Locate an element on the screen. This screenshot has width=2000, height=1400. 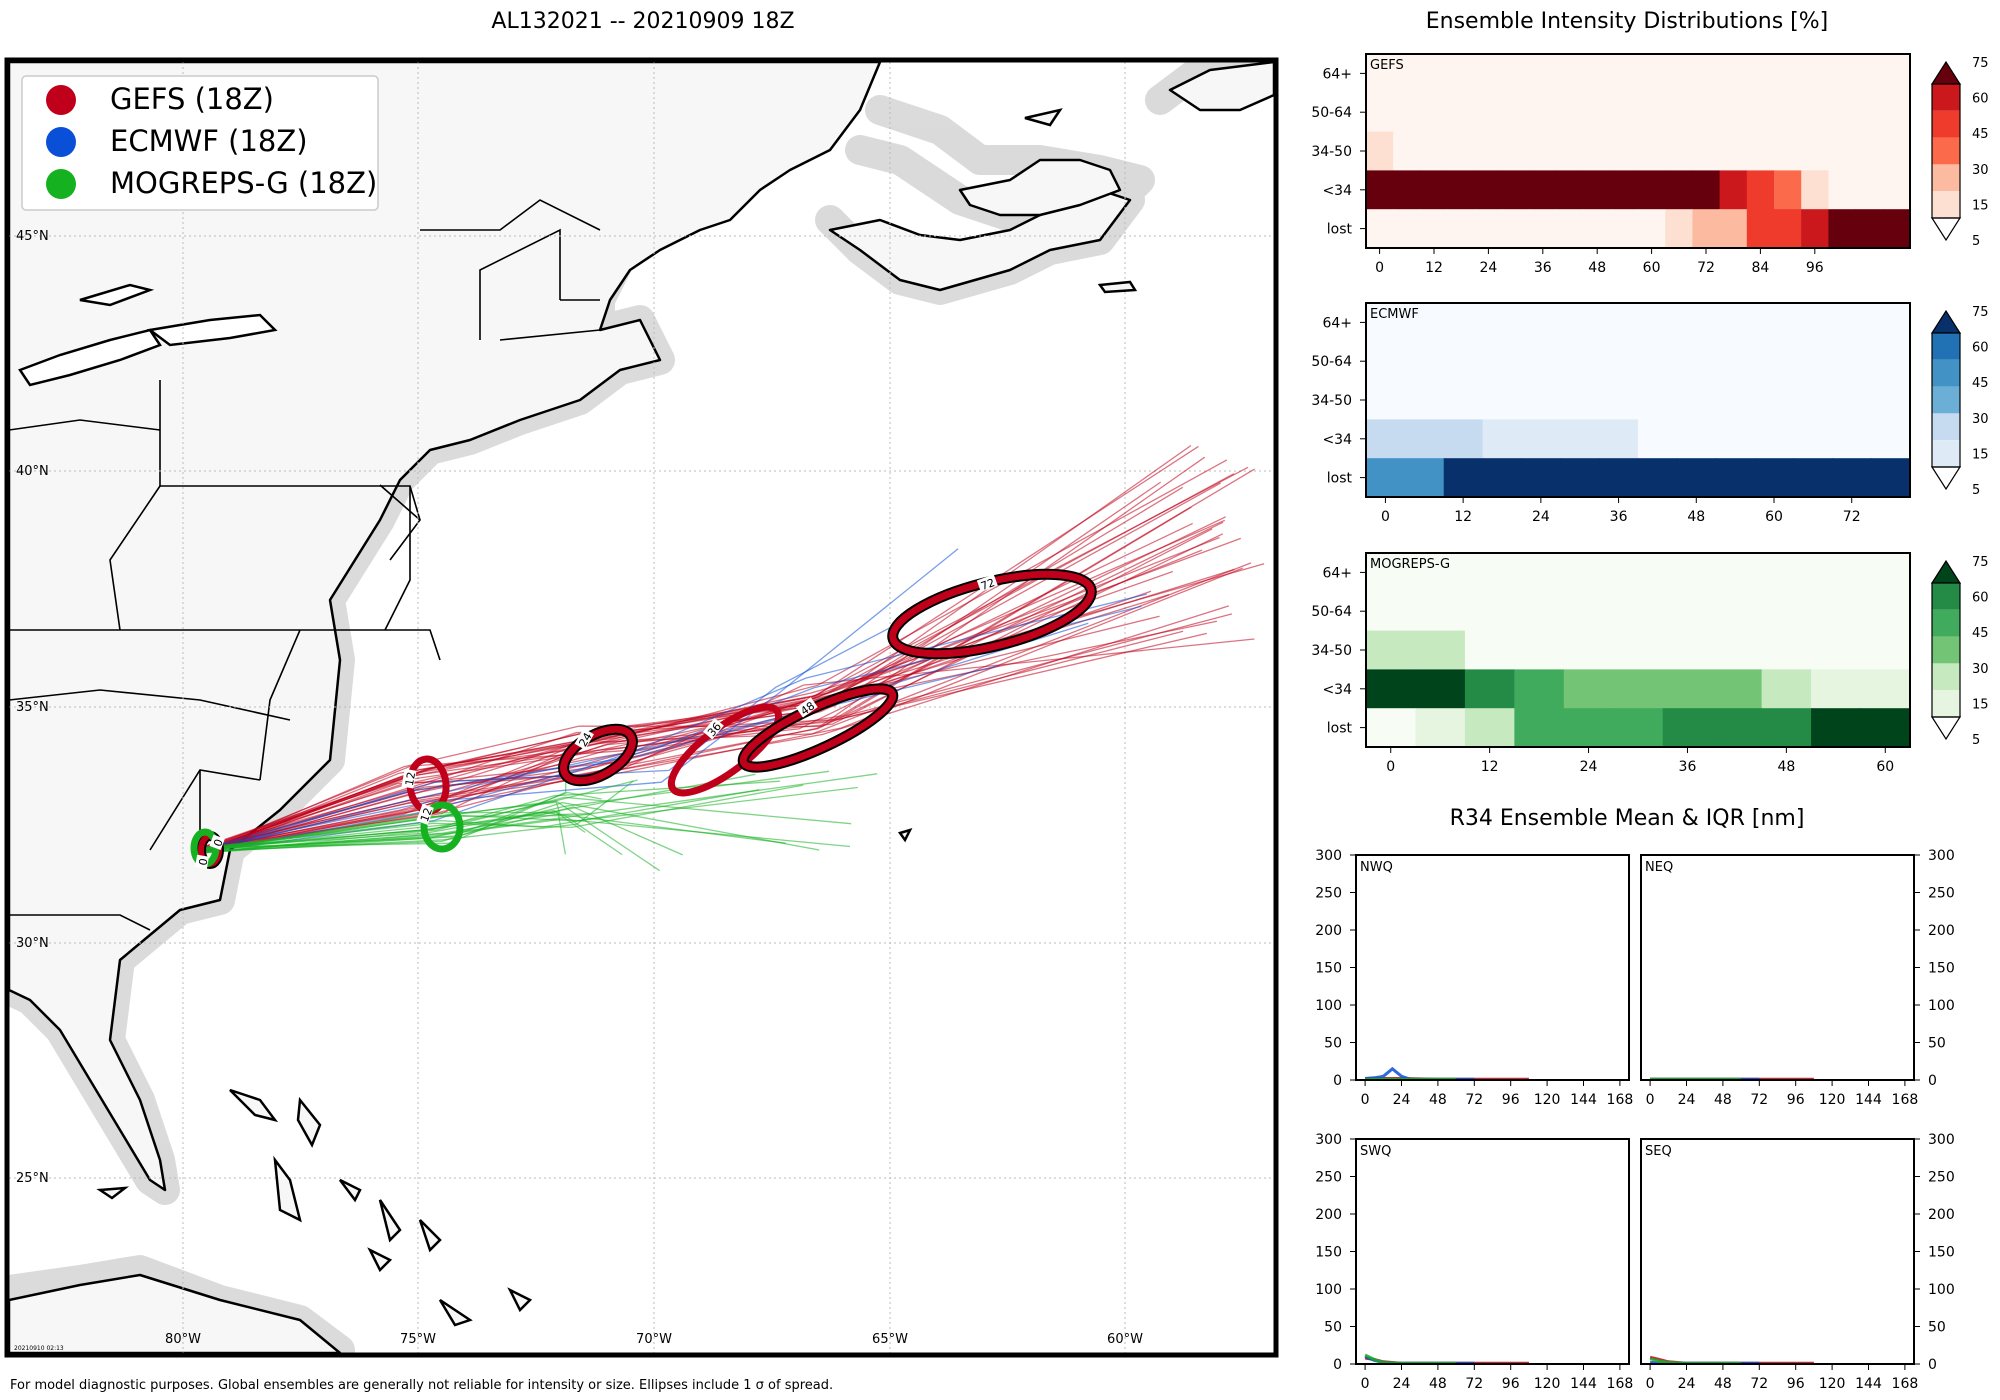
colorbar-tick-label: 15 is located at coordinates (1980, 704).